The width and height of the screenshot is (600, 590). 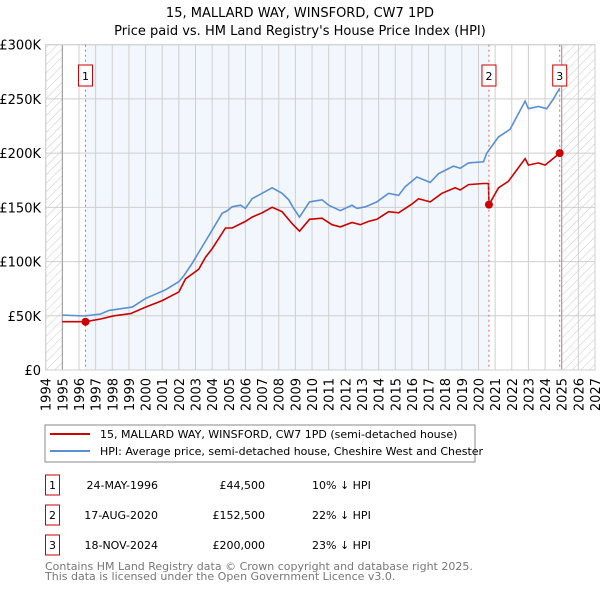 I want to click on row-number: 2, so click(x=52, y=515).